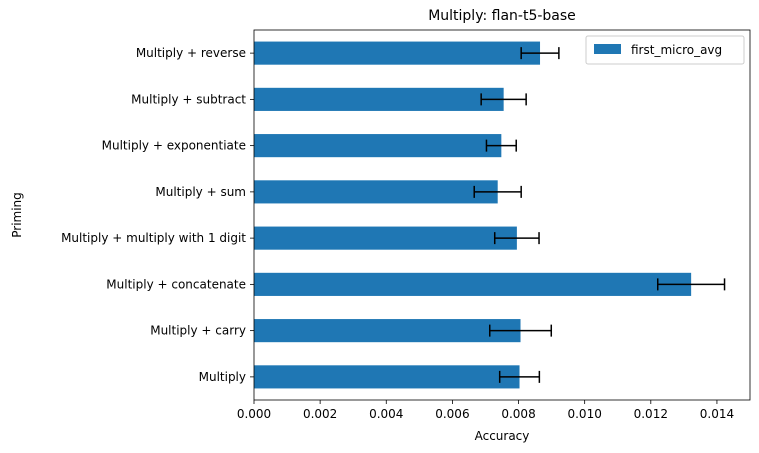 This screenshot has width=759, height=453. What do you see at coordinates (17, 215) in the screenshot?
I see `y-axis-label: Priming` at bounding box center [17, 215].